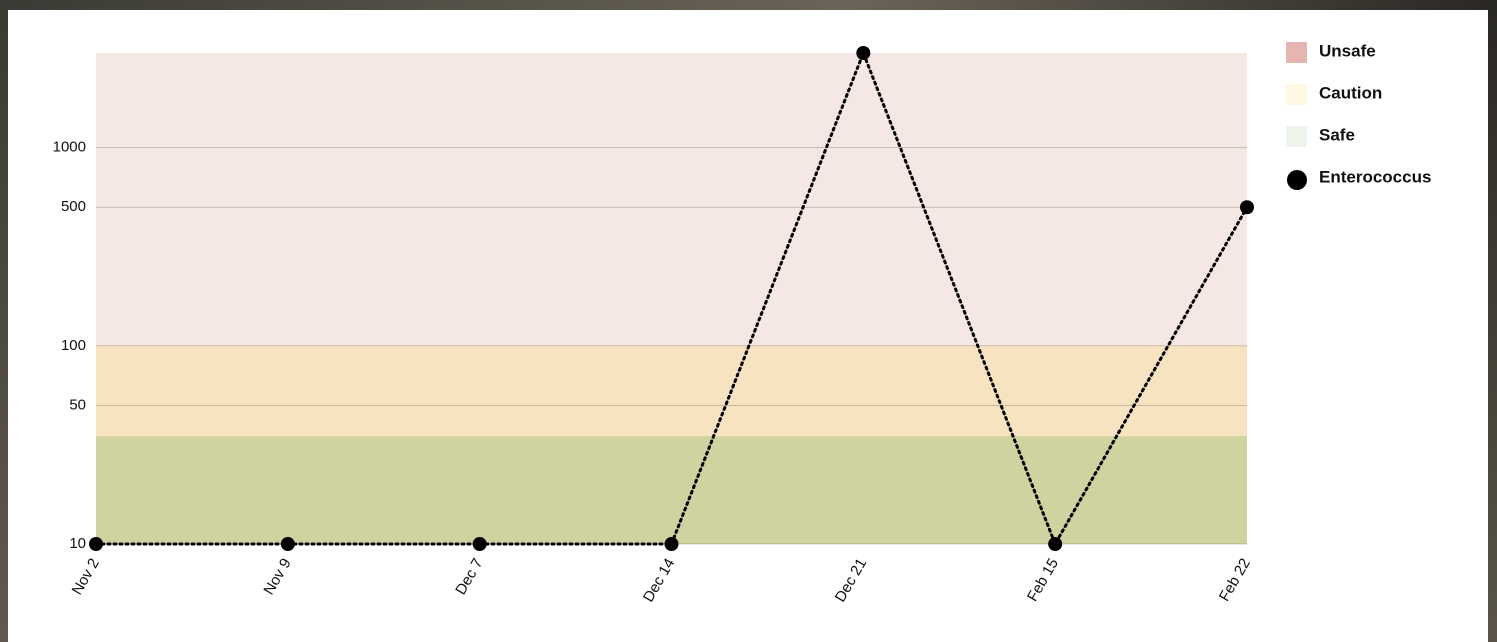 This screenshot has height=642, width=1497. I want to click on y-tick-label: 500, so click(73, 206).